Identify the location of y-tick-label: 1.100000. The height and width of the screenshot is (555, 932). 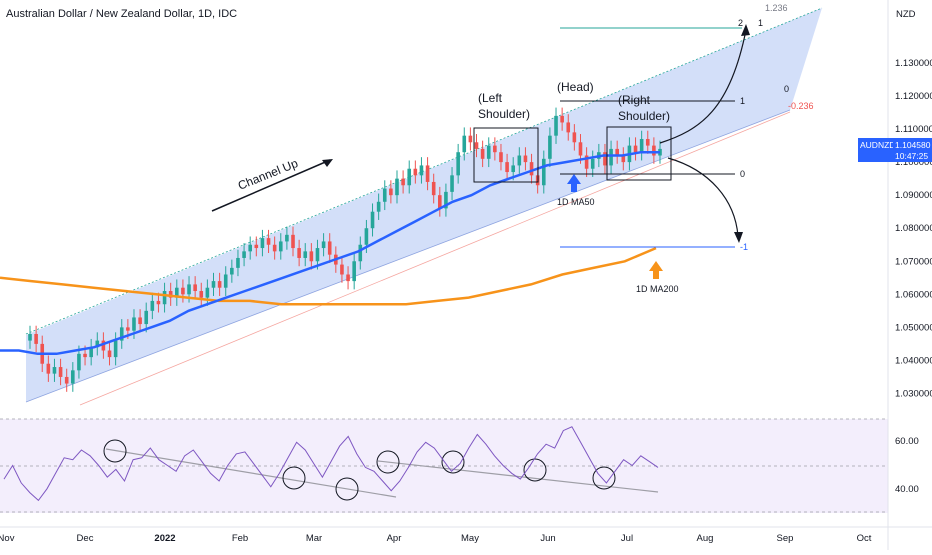
(913, 162).